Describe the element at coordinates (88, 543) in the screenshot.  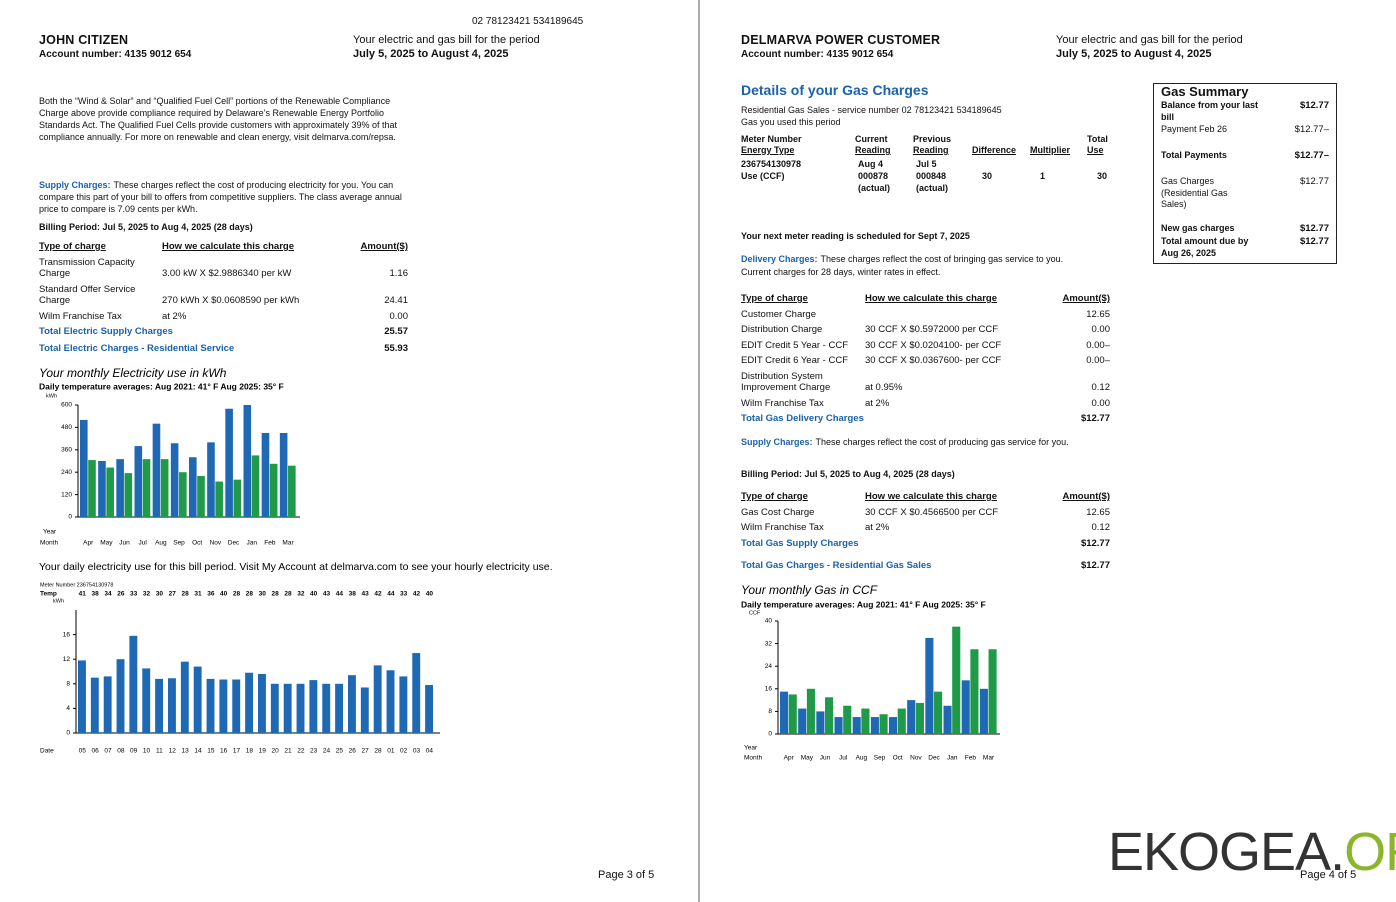
I see `x-tick-label: Apr` at that location.